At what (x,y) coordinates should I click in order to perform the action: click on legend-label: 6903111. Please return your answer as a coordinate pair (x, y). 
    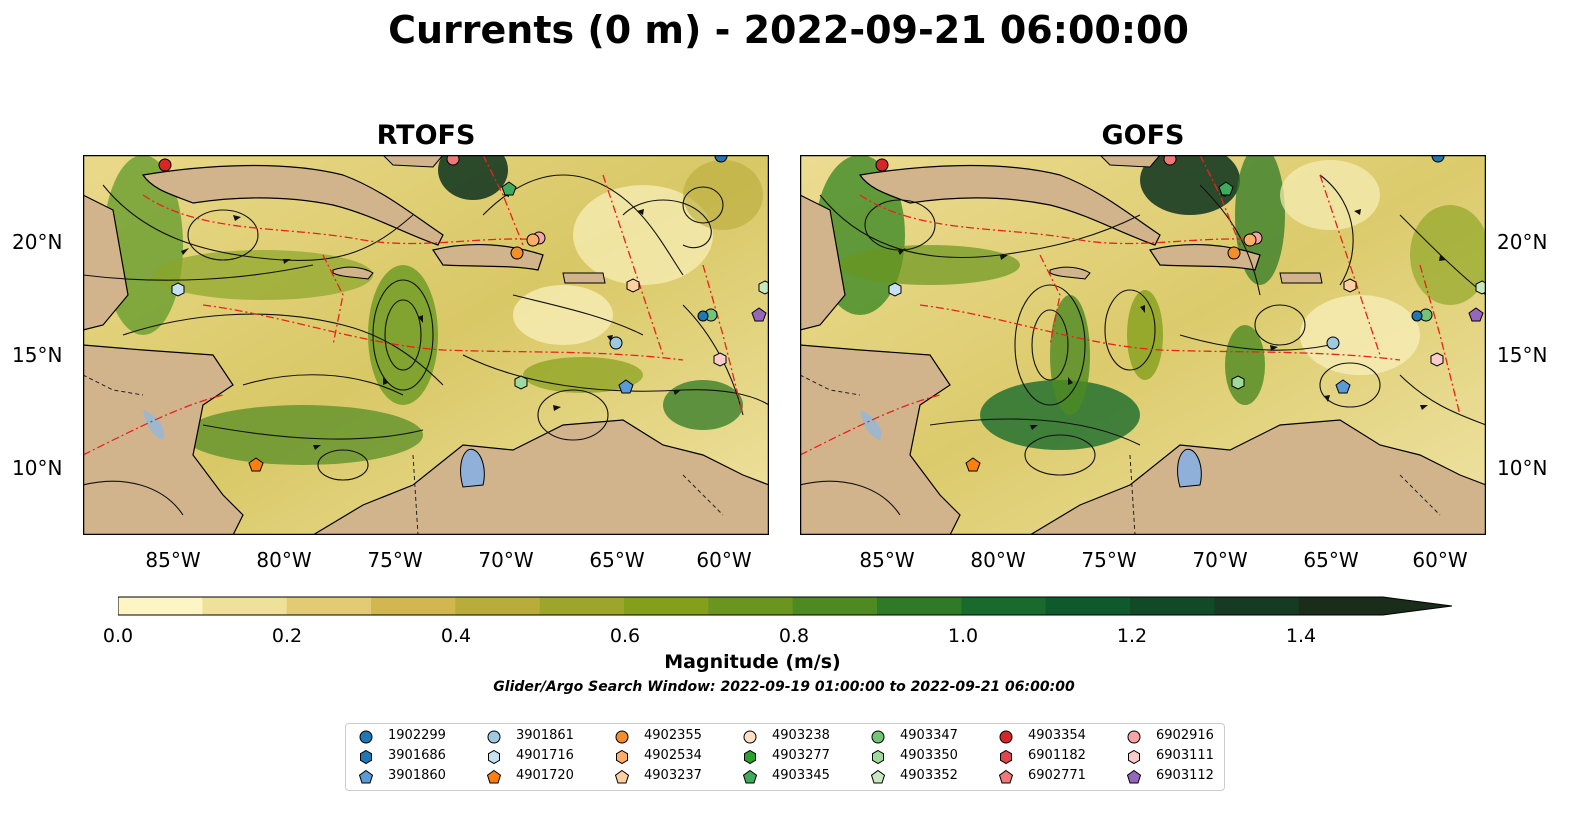
    Looking at the image, I should click on (1185, 755).